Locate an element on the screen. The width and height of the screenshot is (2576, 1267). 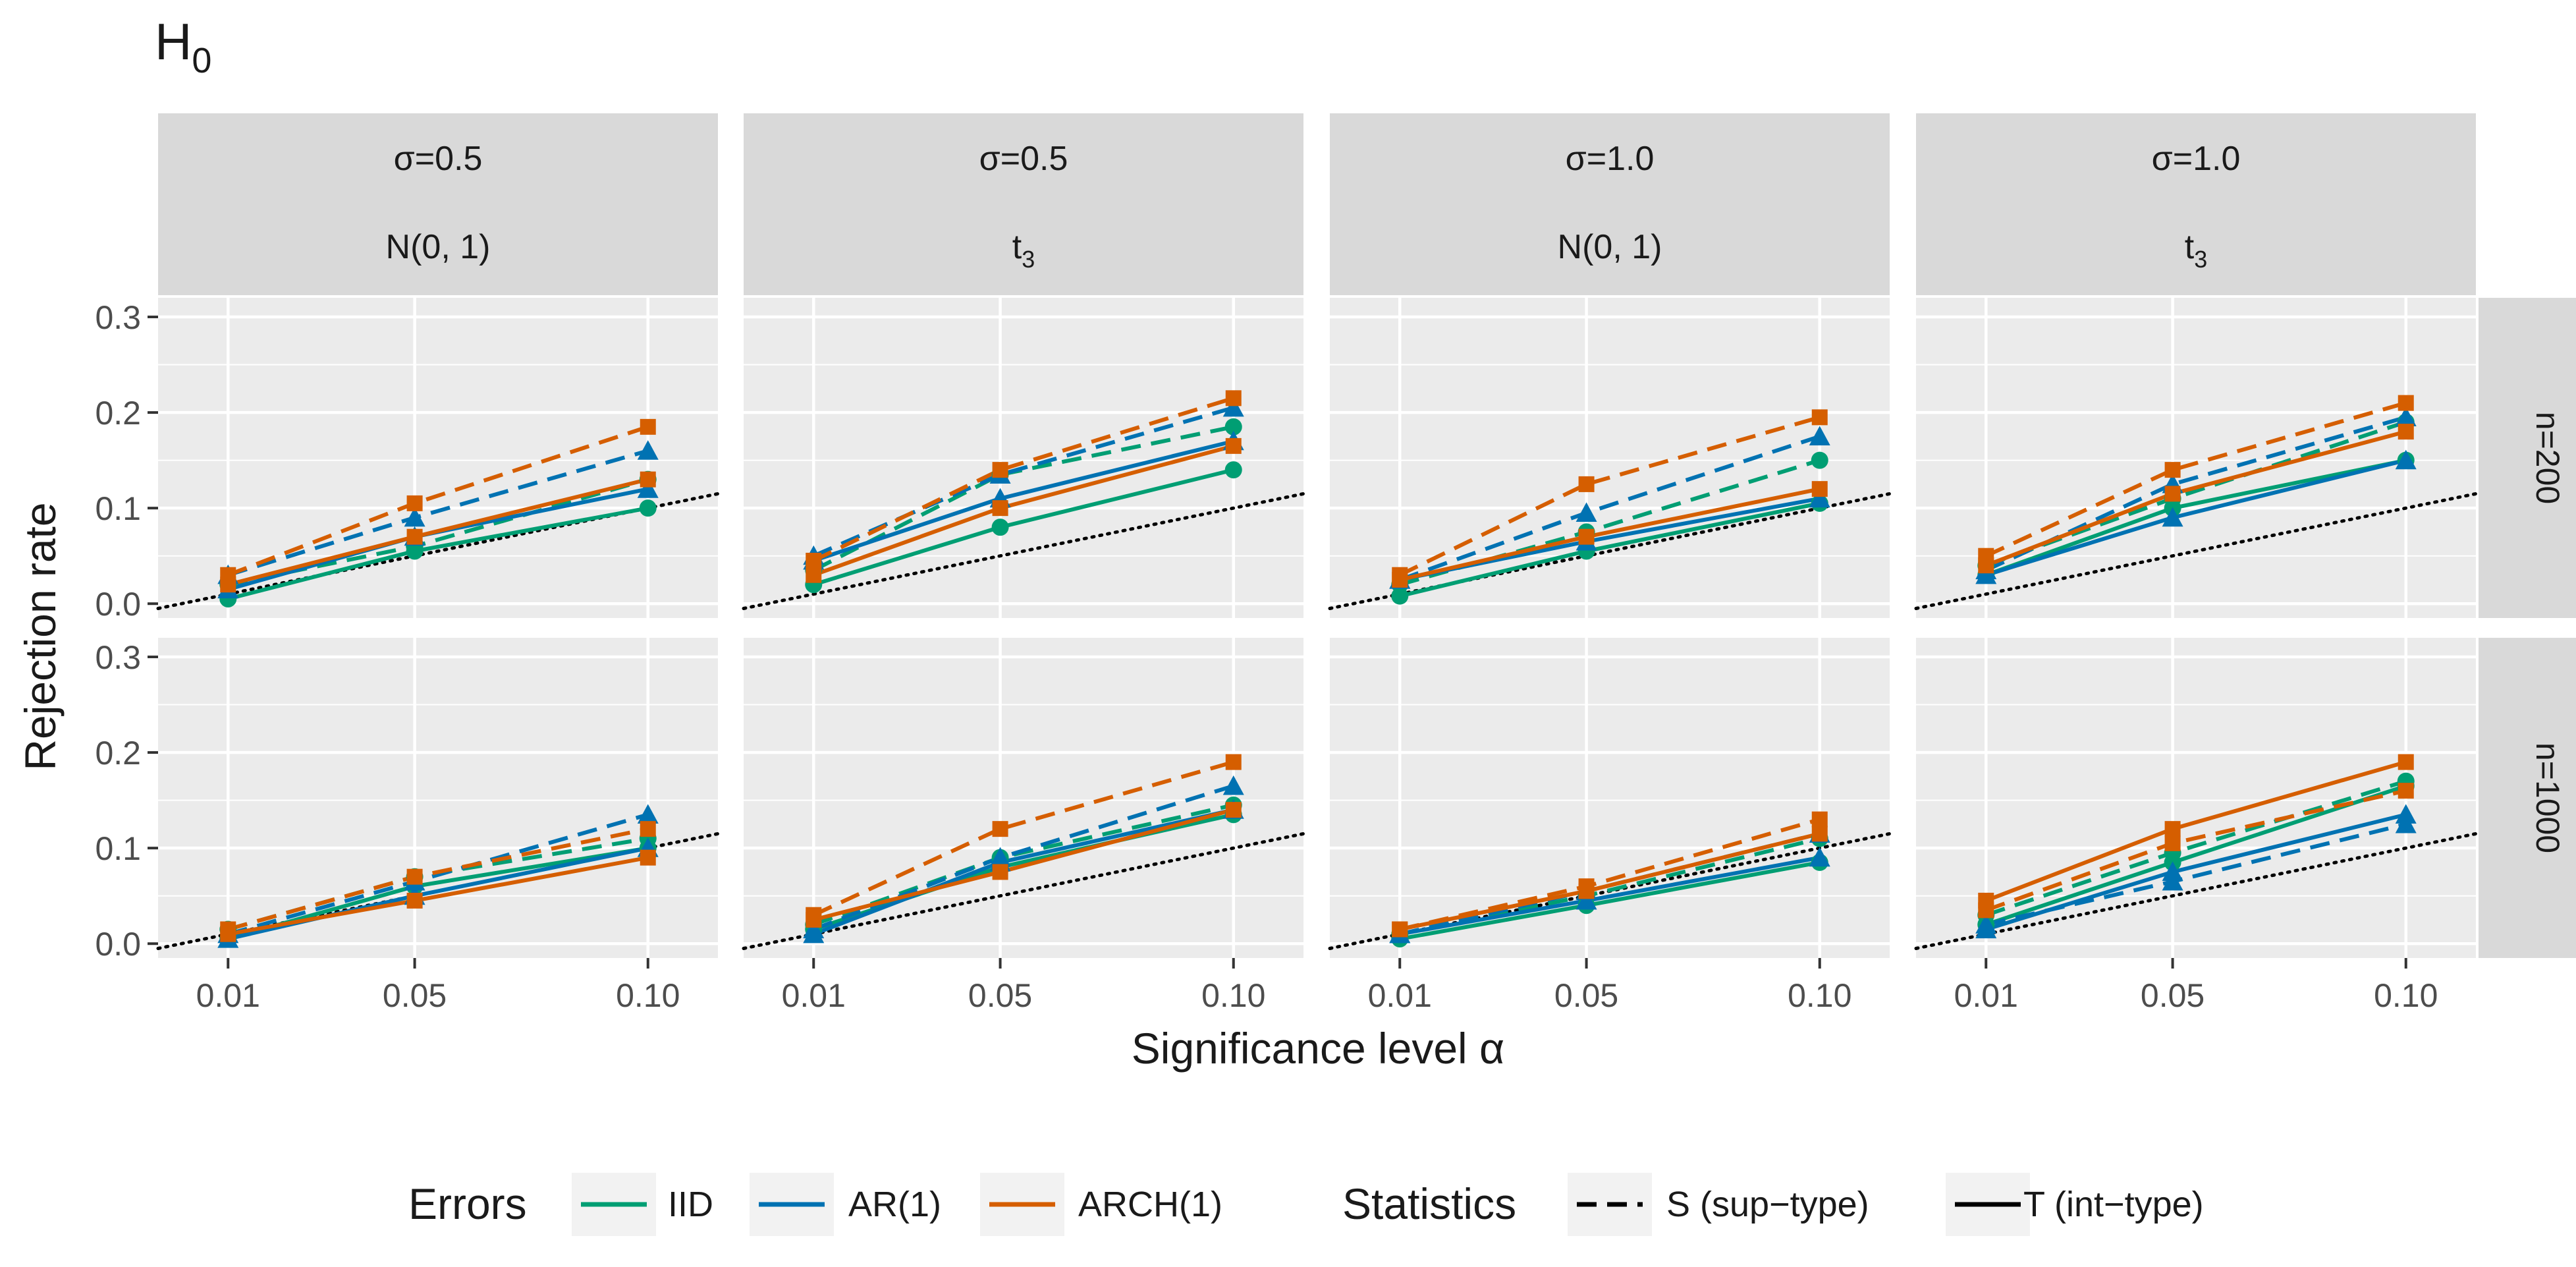
y-axis-title: Rejection rate is located at coordinates (40, 636).